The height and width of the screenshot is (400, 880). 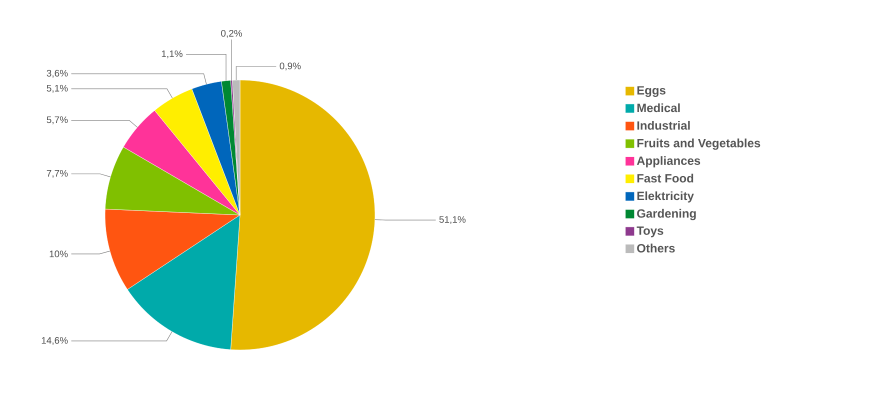 I want to click on legend-label: Toys, so click(x=650, y=232).